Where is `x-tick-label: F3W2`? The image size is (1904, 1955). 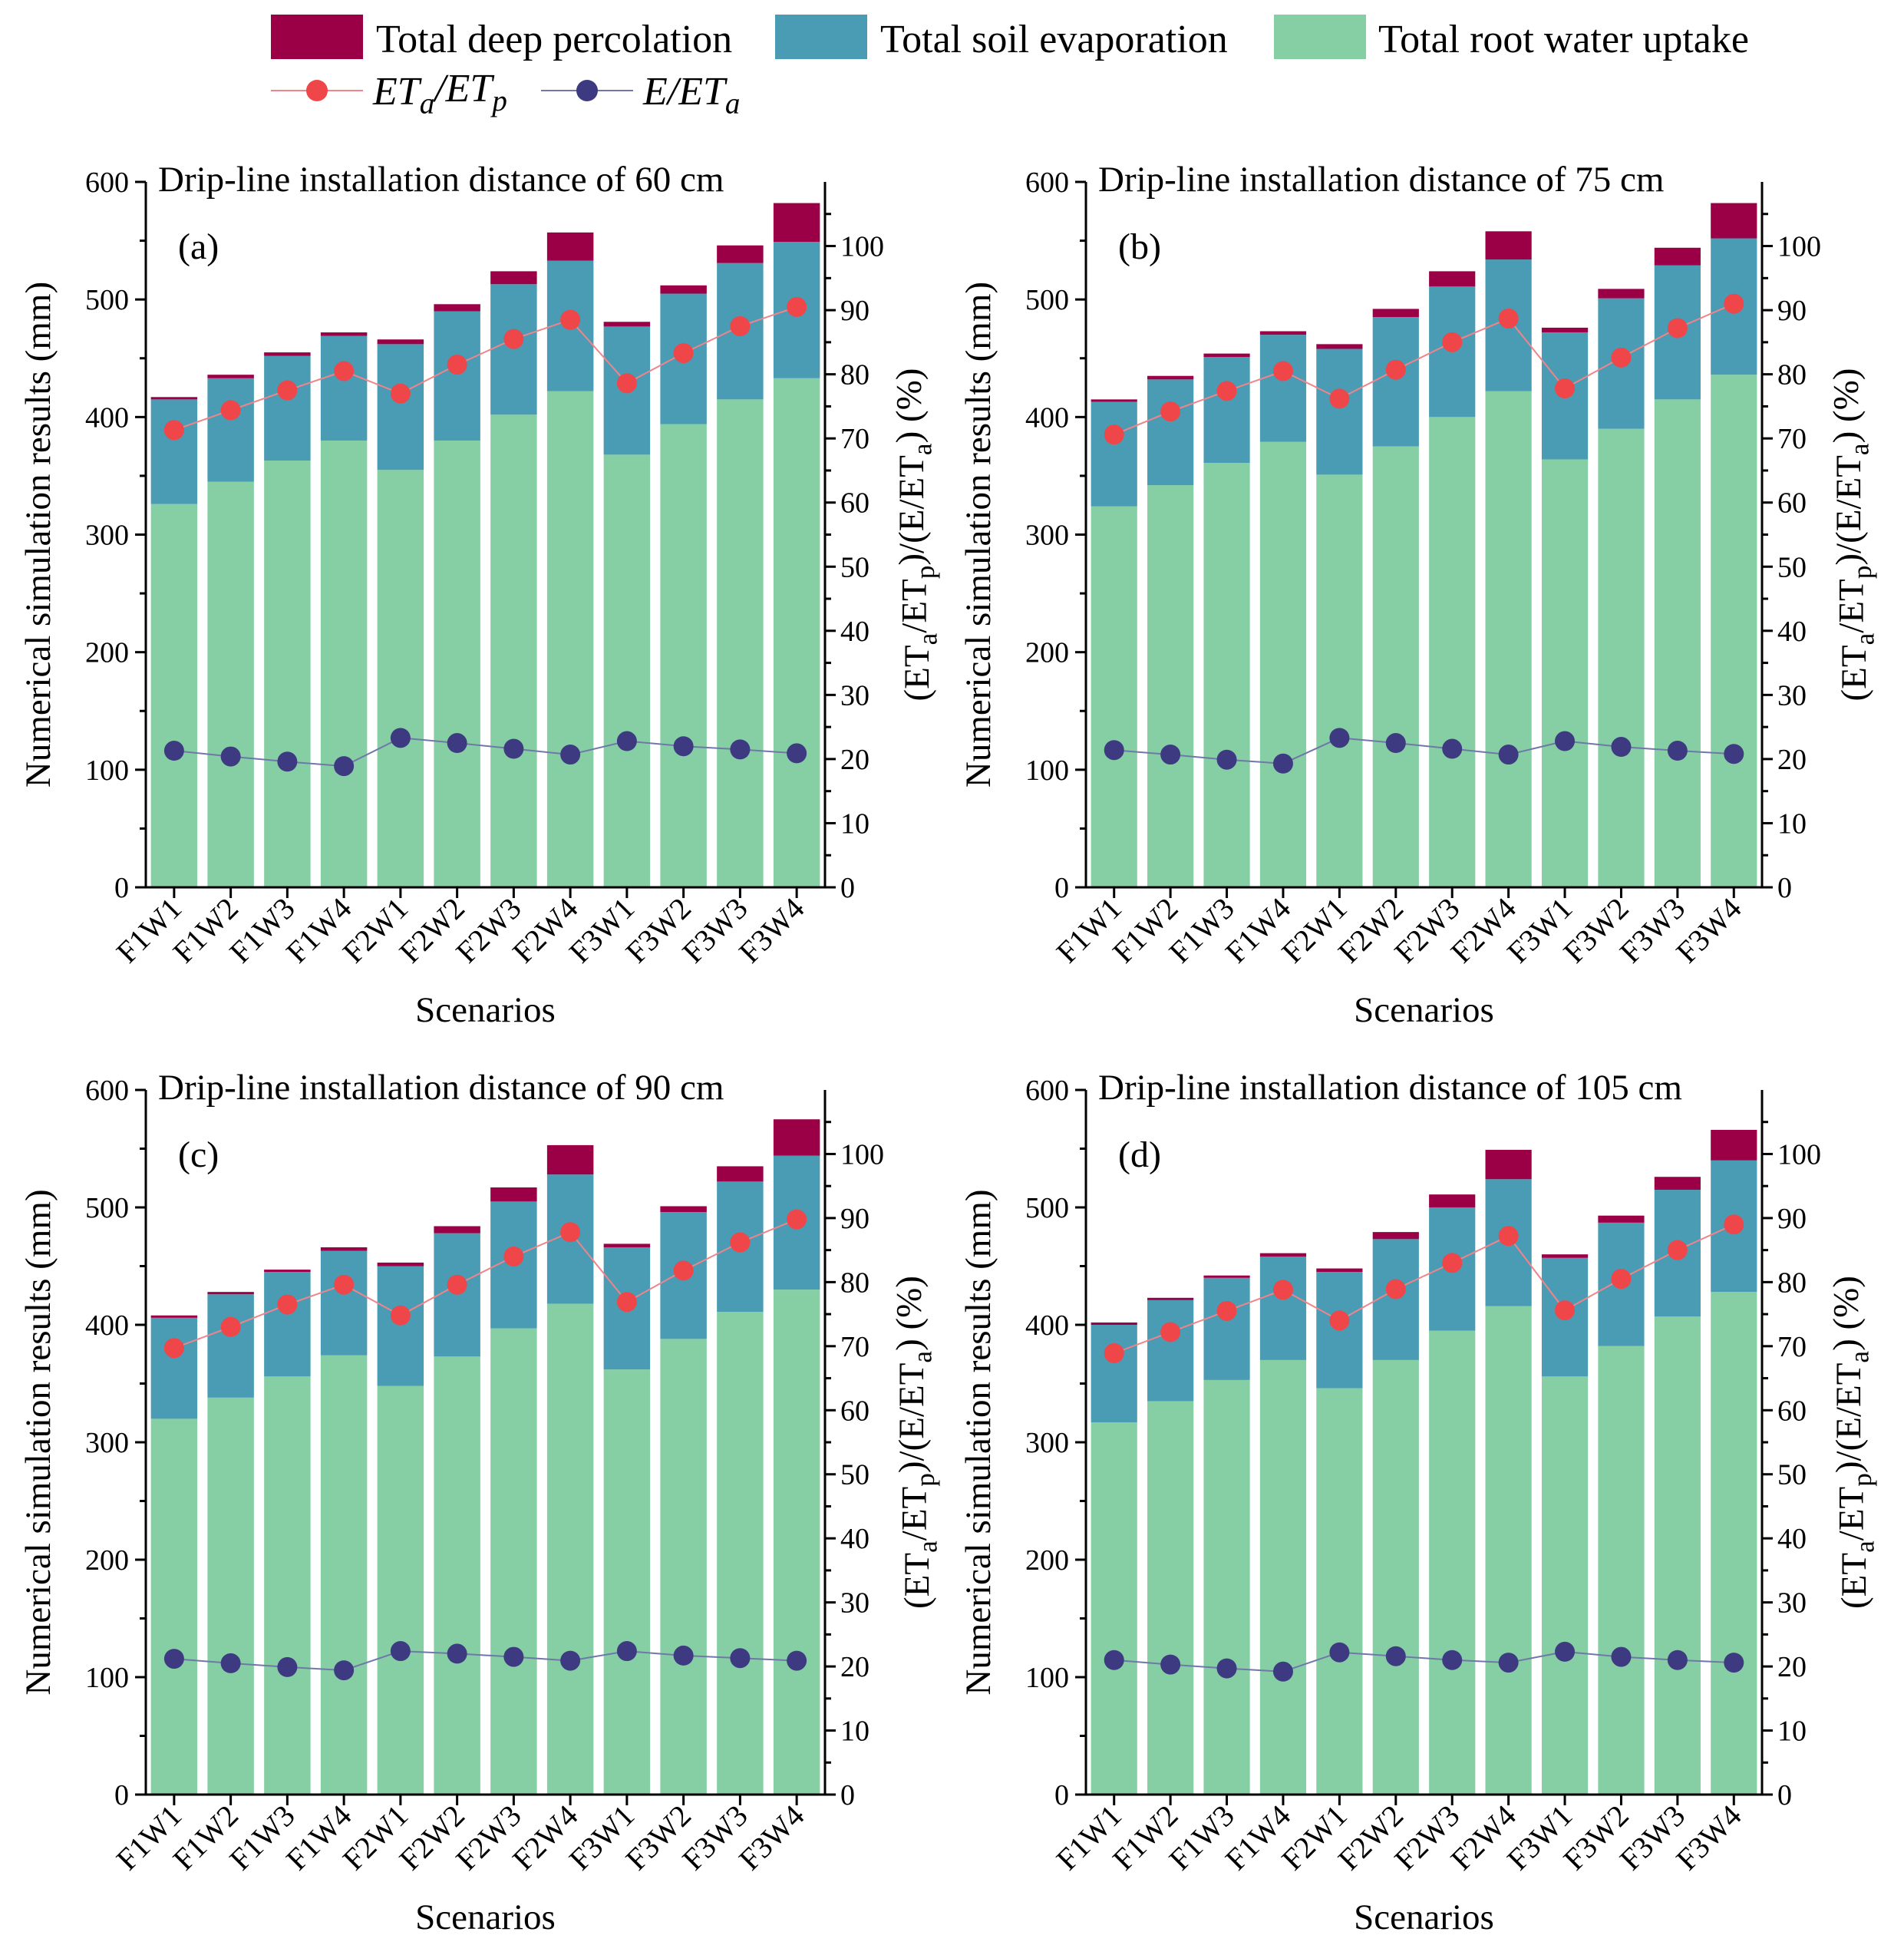 x-tick-label: F3W2 is located at coordinates (1596, 1837).